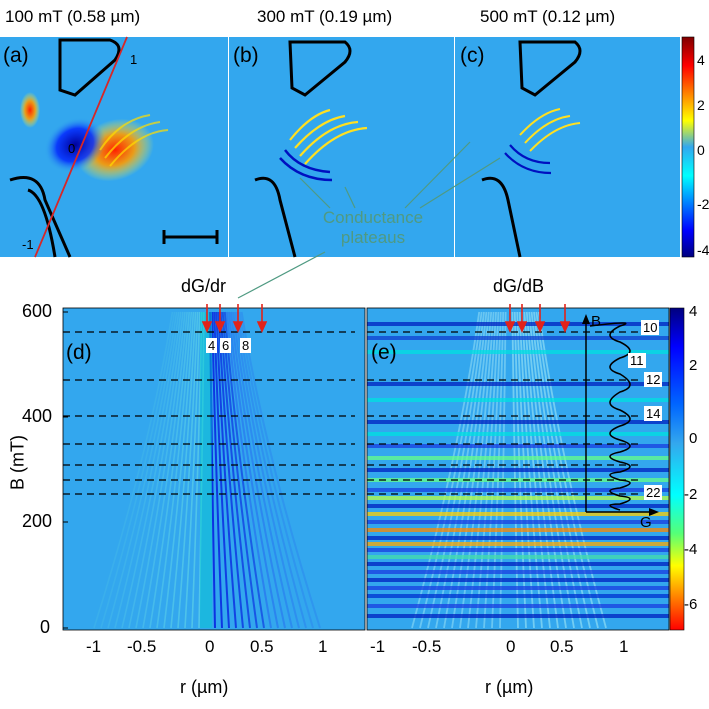 This screenshot has height=709, width=709. Describe the element at coordinates (703, 250) in the screenshot. I see `cbar-top-tick: -4` at that location.